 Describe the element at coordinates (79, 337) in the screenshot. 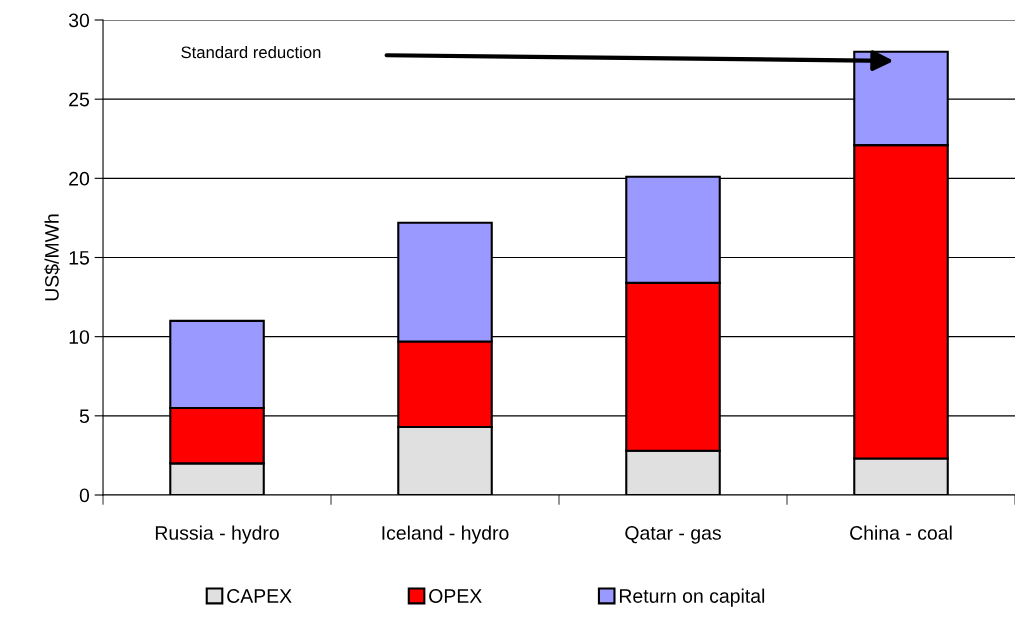

I see `y-tick-label: 10` at that location.